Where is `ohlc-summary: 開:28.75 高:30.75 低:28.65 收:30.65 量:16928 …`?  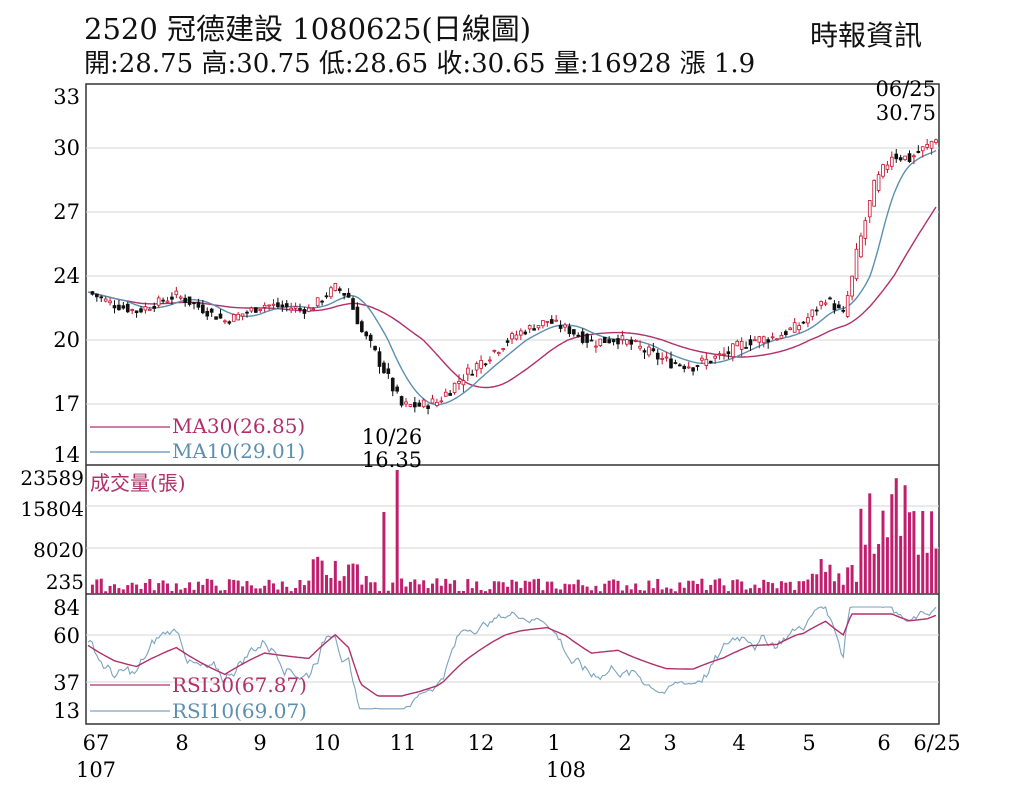
ohlc-summary: 開:28.75 高:30.75 低:28.65 收:30.65 量:16928 … is located at coordinates (420, 64).